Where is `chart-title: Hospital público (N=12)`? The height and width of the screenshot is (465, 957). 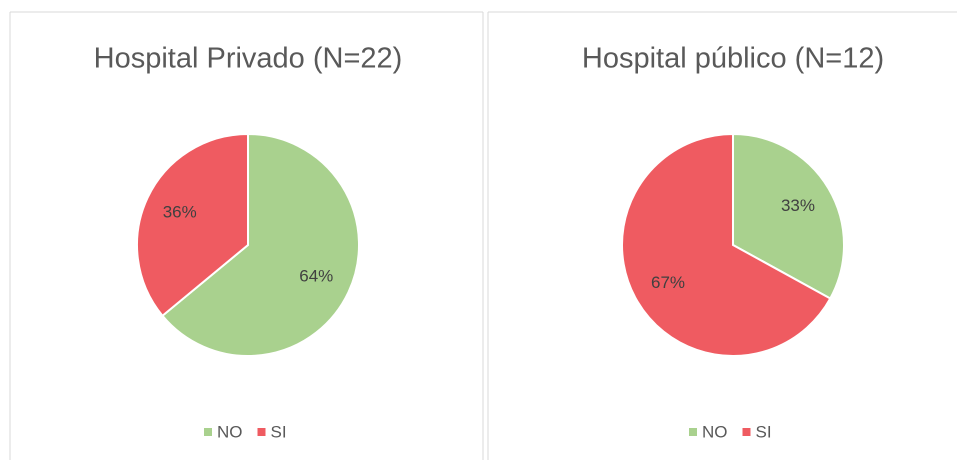
chart-title: Hospital público (N=12) is located at coordinates (733, 59).